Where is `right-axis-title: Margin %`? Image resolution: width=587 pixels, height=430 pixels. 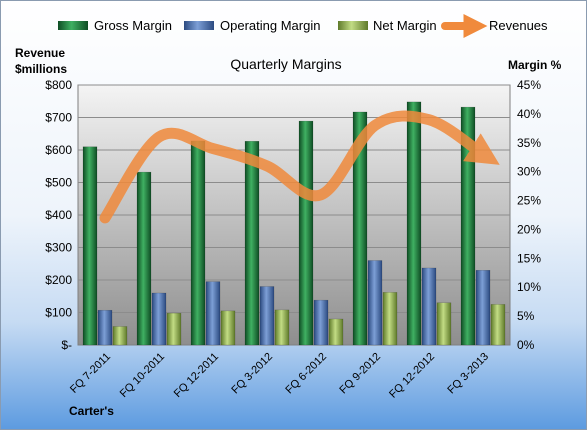 right-axis-title: Margin % is located at coordinates (535, 65).